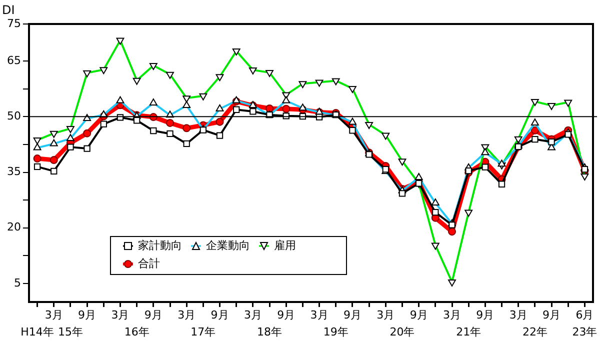  I want to click on legend-label: 合計, so click(149, 263).